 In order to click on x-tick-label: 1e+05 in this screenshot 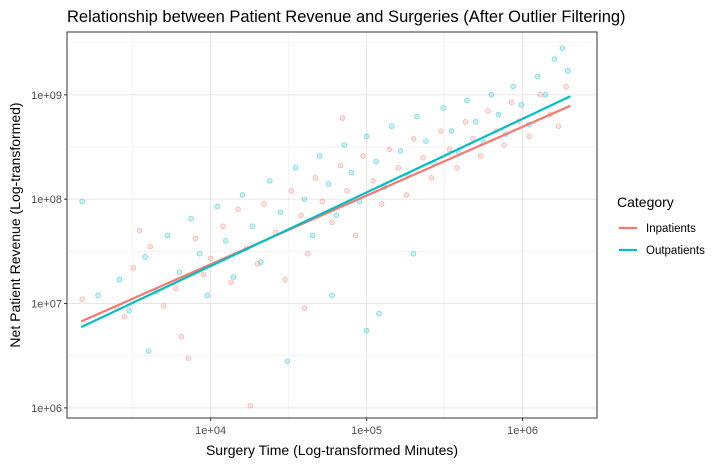, I will do `click(366, 431)`.